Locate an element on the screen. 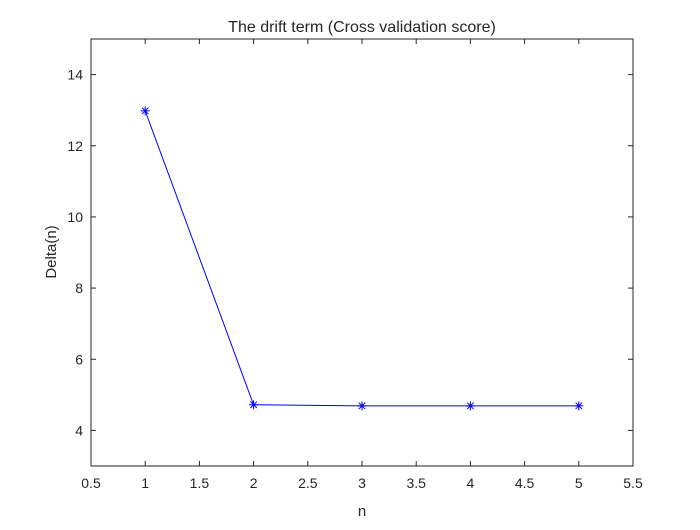 This screenshot has width=700, height=530. y-tick-label: 4 is located at coordinates (79, 430).